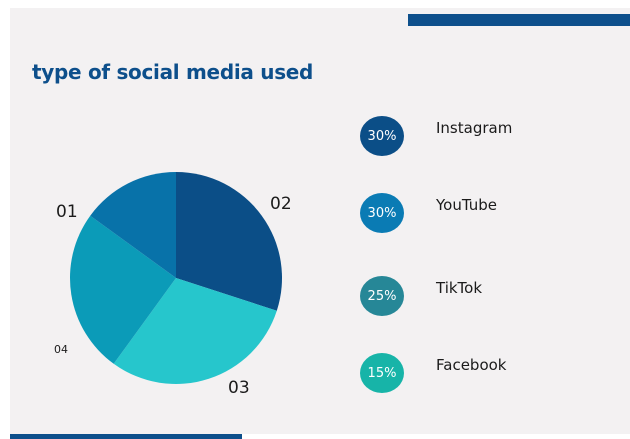 The width and height of the screenshot is (630, 439). Describe the element at coordinates (466, 205) in the screenshot. I see `legend-label-youtube: YouTube` at that location.